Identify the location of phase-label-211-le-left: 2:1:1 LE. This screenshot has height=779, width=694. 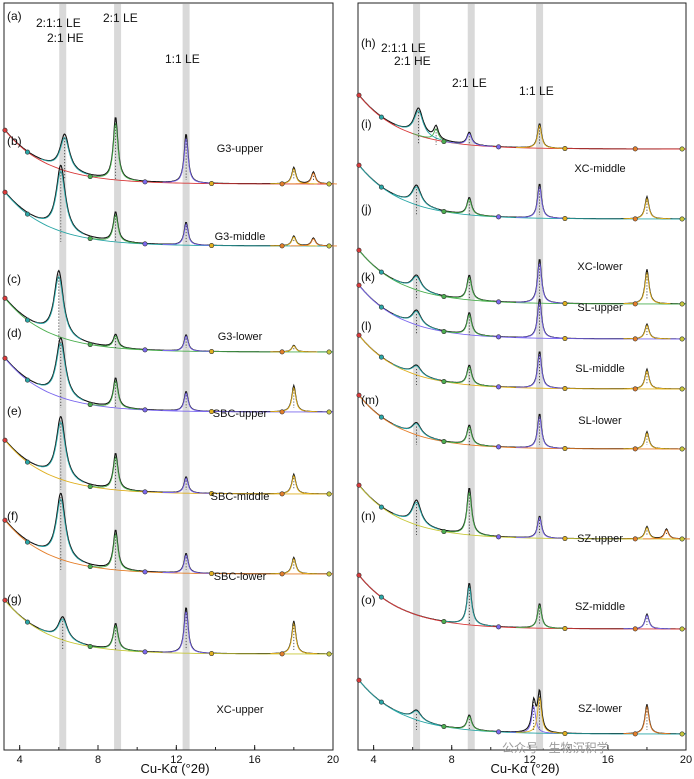
(58, 23).